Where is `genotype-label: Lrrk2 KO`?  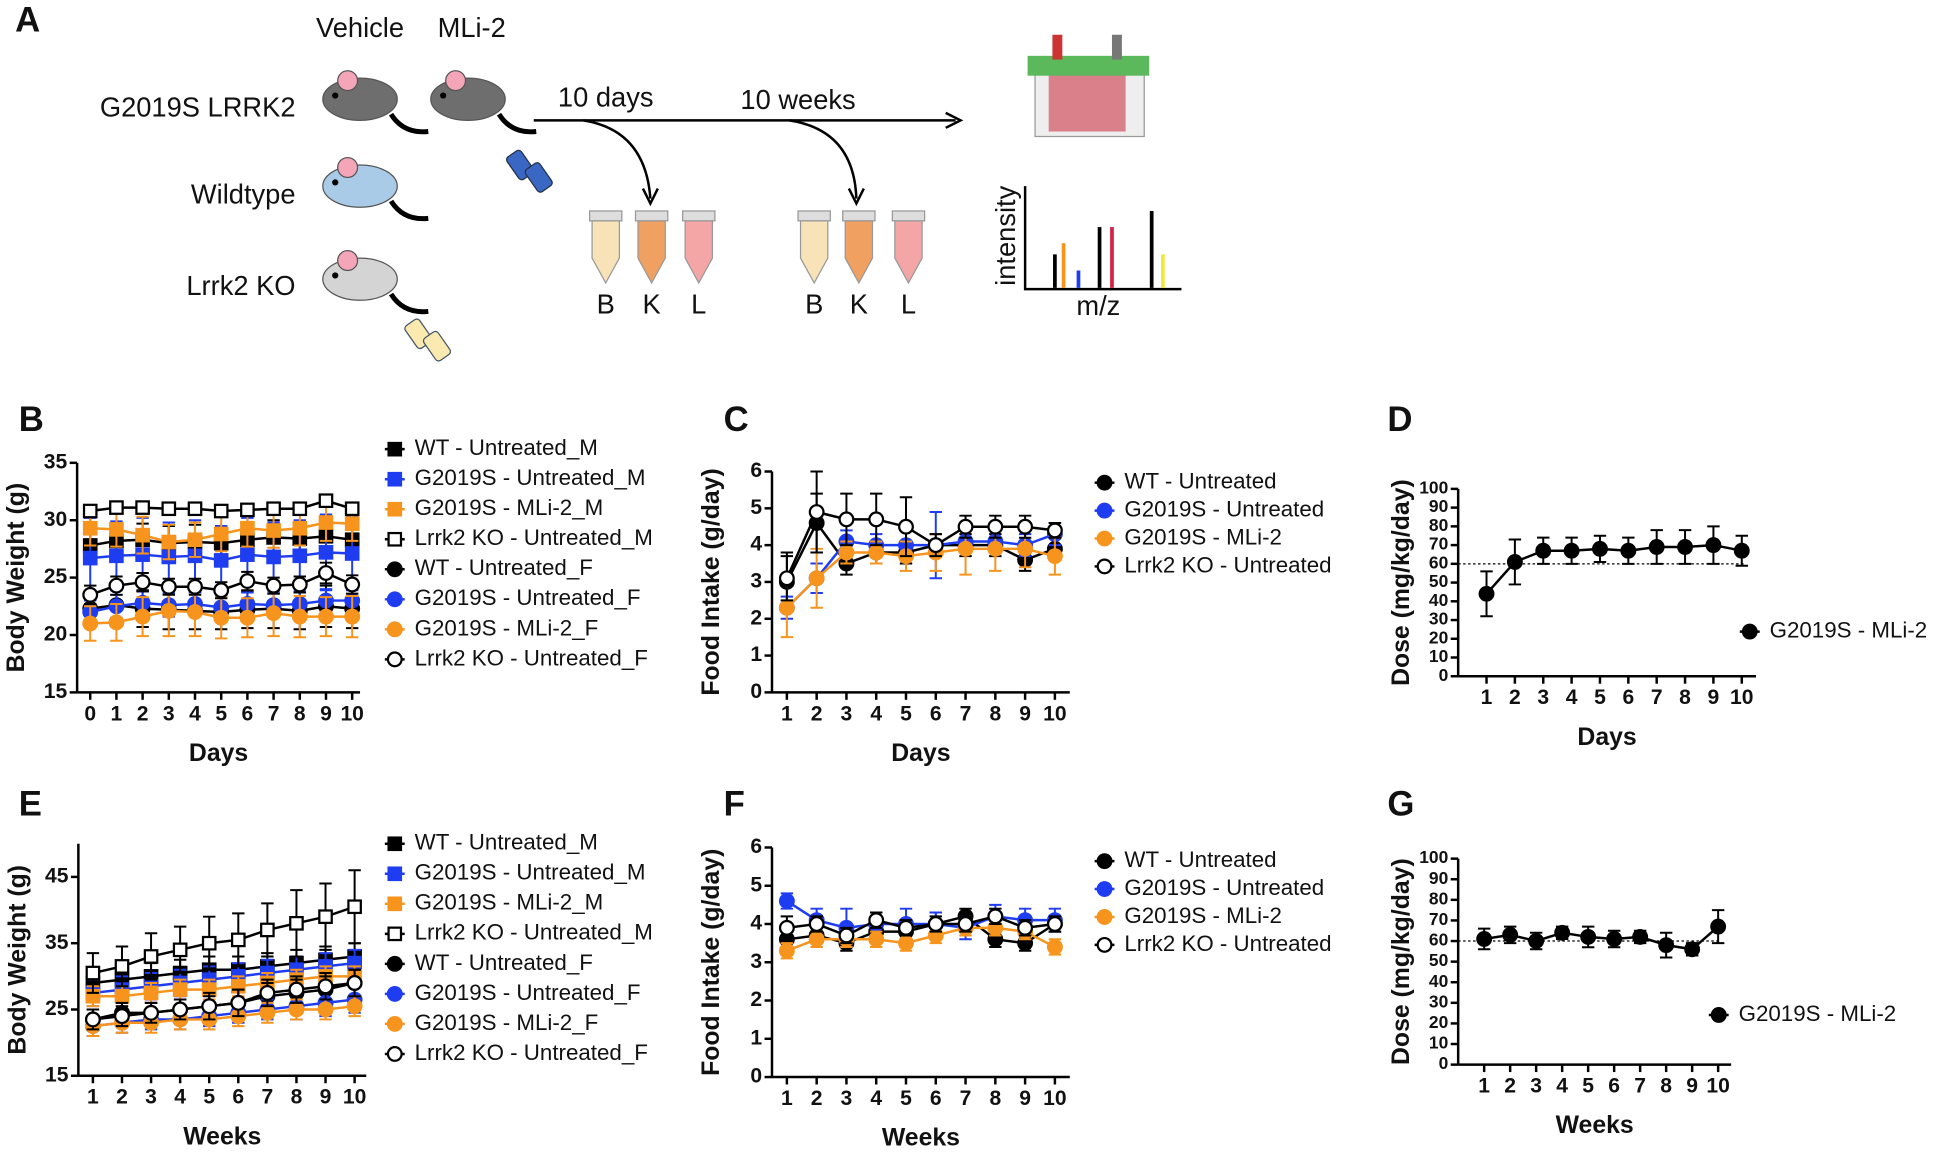 genotype-label: Lrrk2 KO is located at coordinates (240, 285).